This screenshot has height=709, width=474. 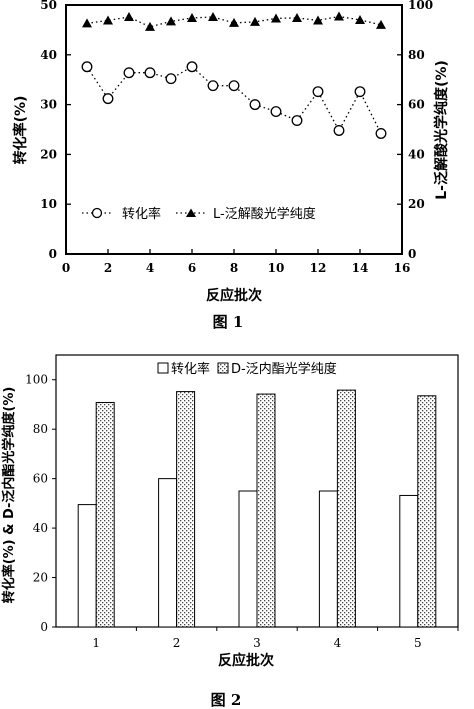 I want to click on chart2-x-tick-label: 1, so click(x=96, y=643).